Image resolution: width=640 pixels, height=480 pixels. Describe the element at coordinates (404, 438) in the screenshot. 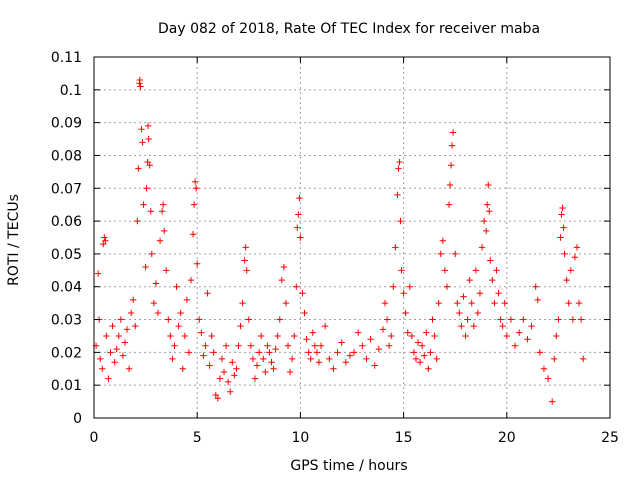

I see `x-tick-label: 15` at that location.